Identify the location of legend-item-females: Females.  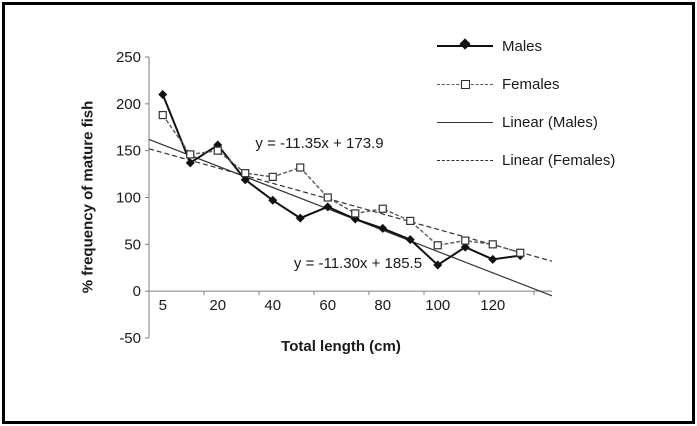
(526, 84).